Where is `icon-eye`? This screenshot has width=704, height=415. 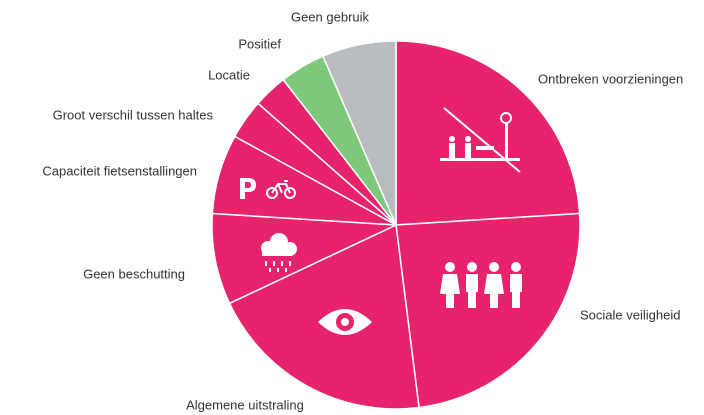 icon-eye is located at coordinates (345, 322).